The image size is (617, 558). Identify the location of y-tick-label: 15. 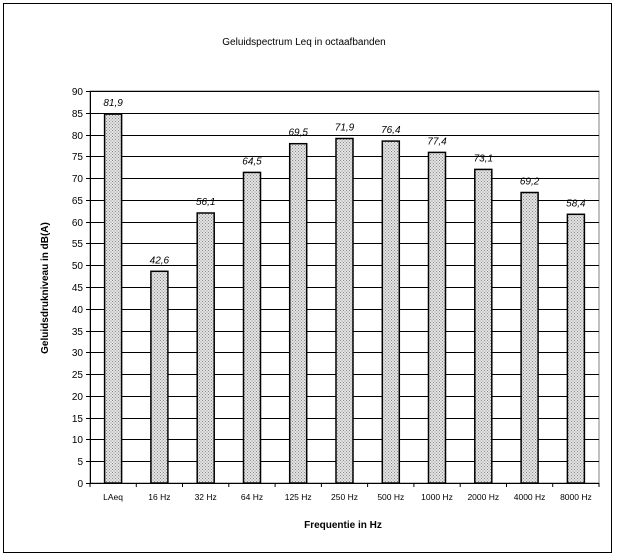
(78, 419).